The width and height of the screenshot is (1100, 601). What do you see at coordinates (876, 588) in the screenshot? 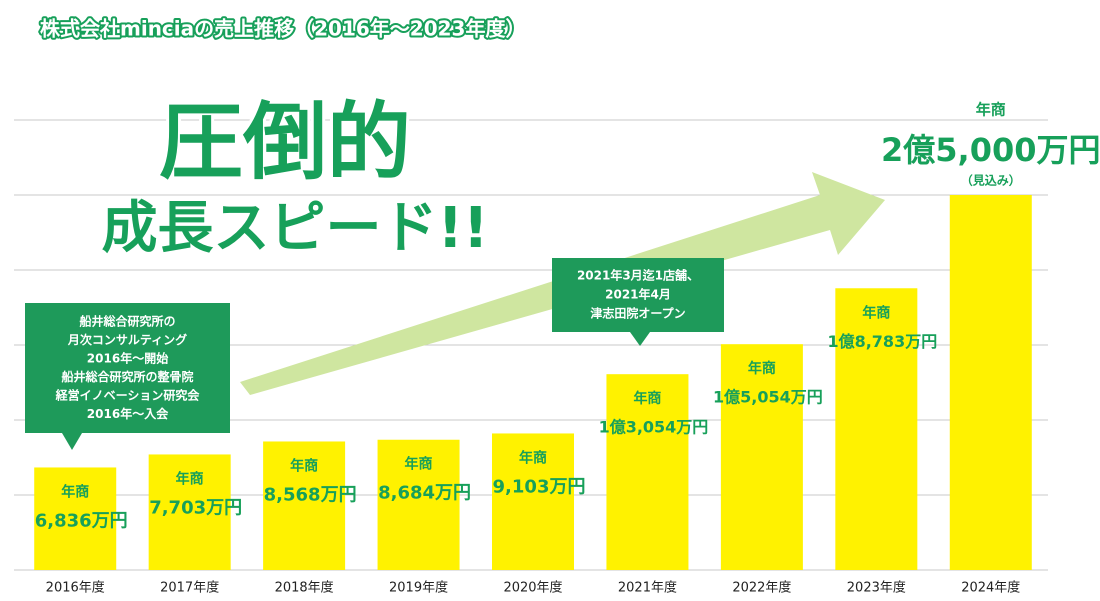
I see `x-tick-label: 2023年度` at bounding box center [876, 588].